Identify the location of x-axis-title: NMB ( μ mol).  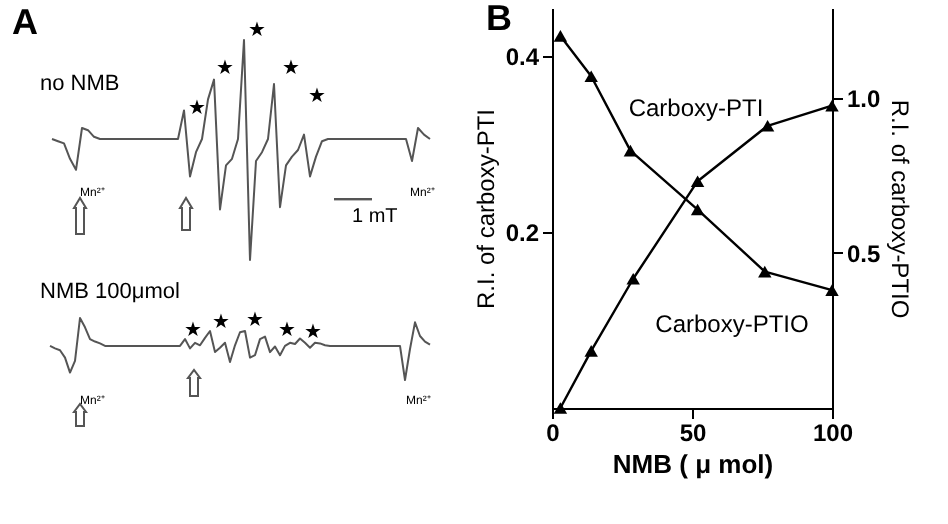
(693, 464).